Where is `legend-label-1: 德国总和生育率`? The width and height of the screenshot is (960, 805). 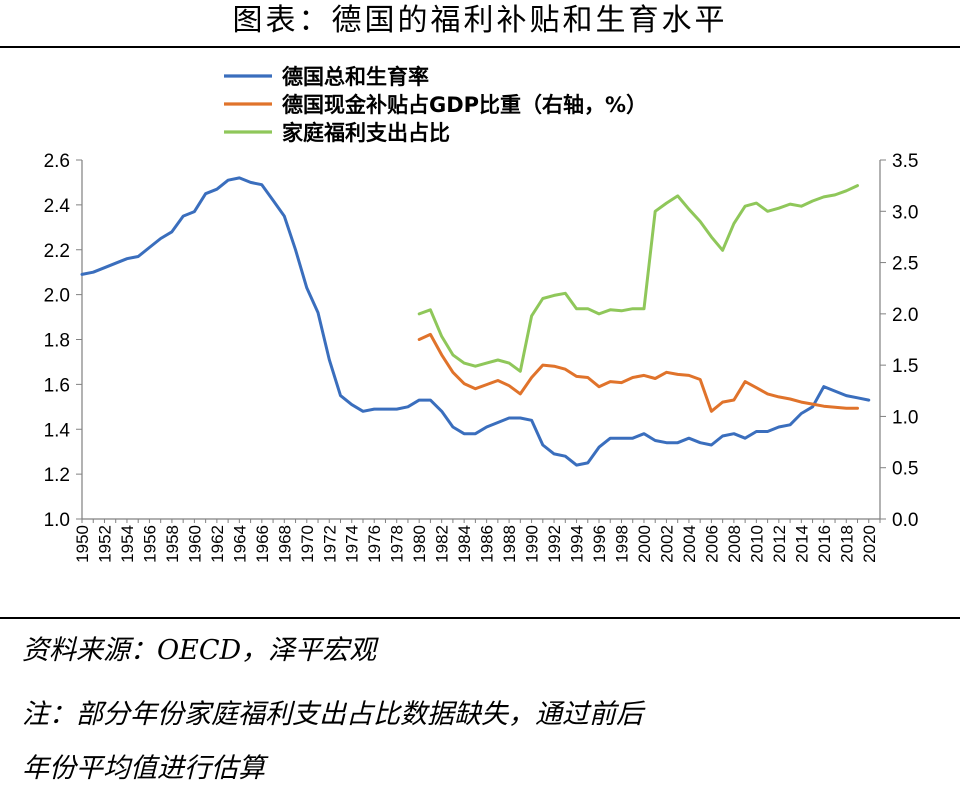
legend-label-1: 德国总和生育率 is located at coordinates (355, 77).